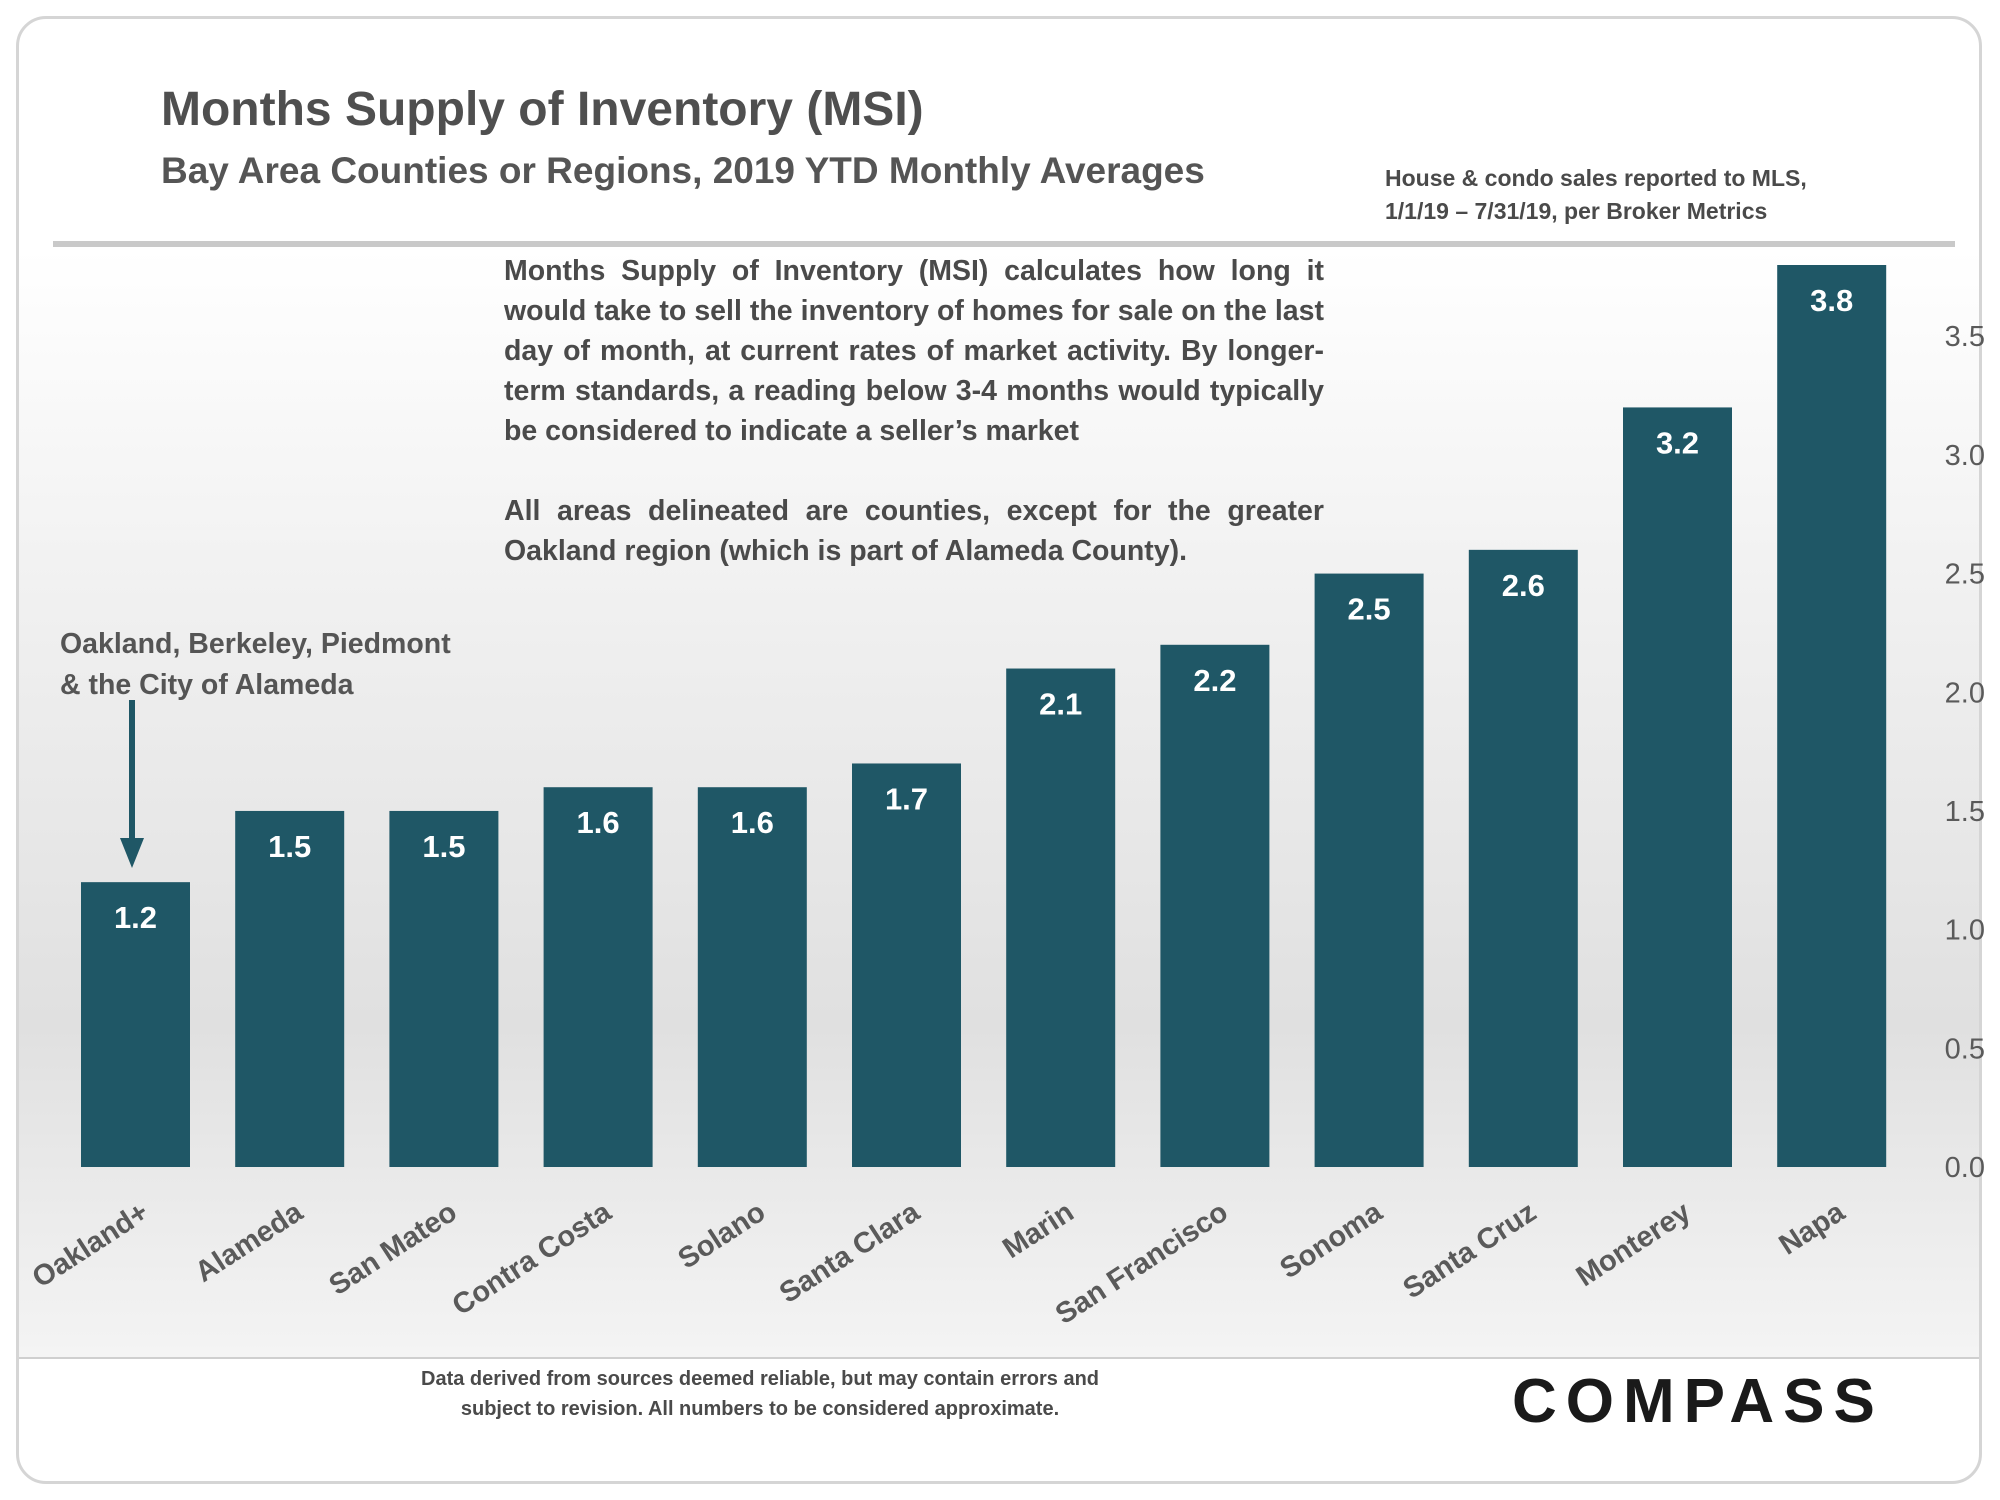 This screenshot has width=2000, height=1500. What do you see at coordinates (290, 988) in the screenshot?
I see `bar-alameda` at bounding box center [290, 988].